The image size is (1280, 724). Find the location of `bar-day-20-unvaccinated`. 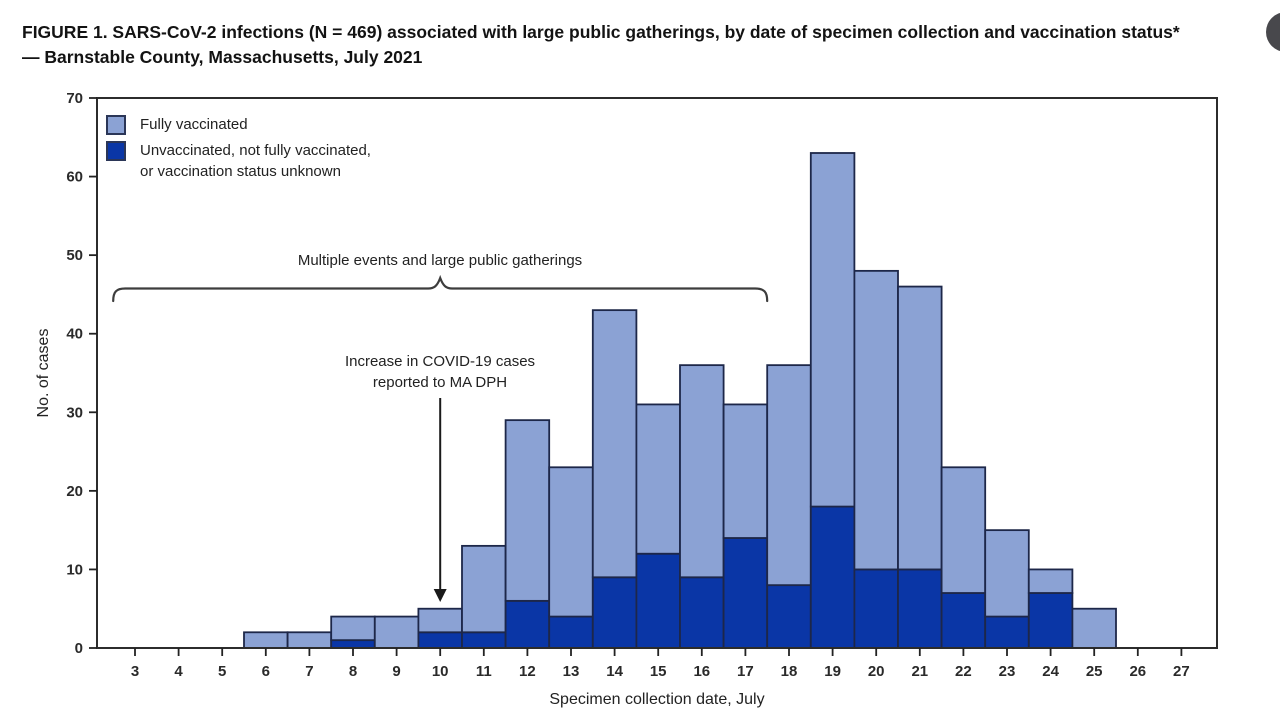

bar-day-20-unvaccinated is located at coordinates (876, 608).